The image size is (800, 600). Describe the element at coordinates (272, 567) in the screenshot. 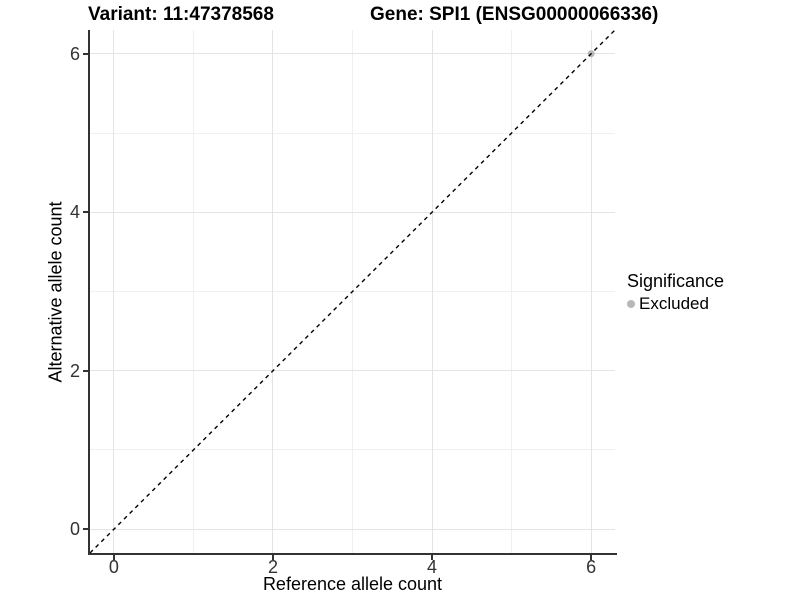

I see `x-tick-label-2: 2` at that location.